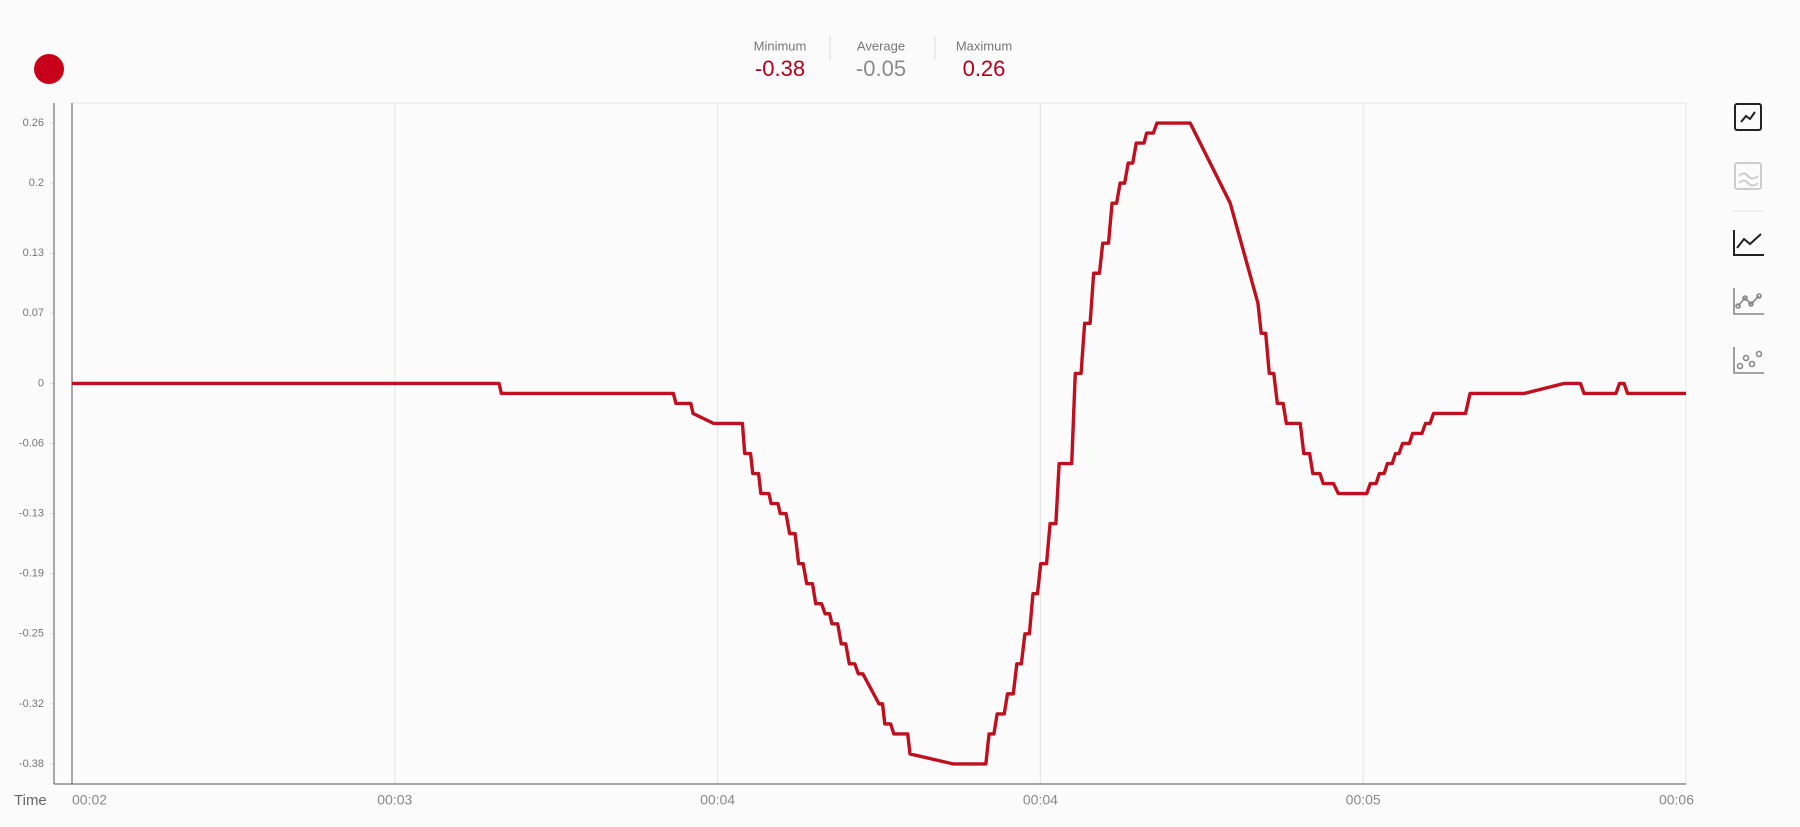 The width and height of the screenshot is (1800, 827). Describe the element at coordinates (49, 69) in the screenshot. I see `record-indicator` at that location.